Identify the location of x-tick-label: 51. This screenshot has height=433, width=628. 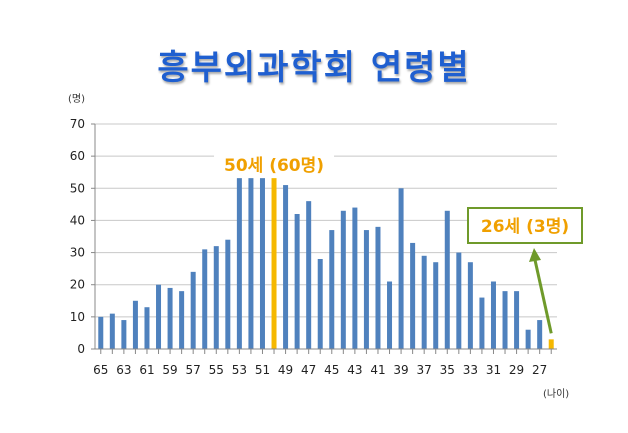
(262, 370).